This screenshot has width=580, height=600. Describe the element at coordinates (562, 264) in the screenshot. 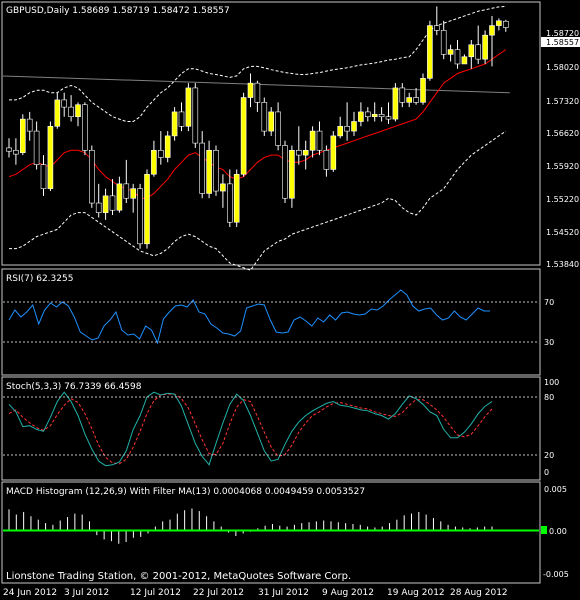

I see `price-label: 1.53840` at that location.